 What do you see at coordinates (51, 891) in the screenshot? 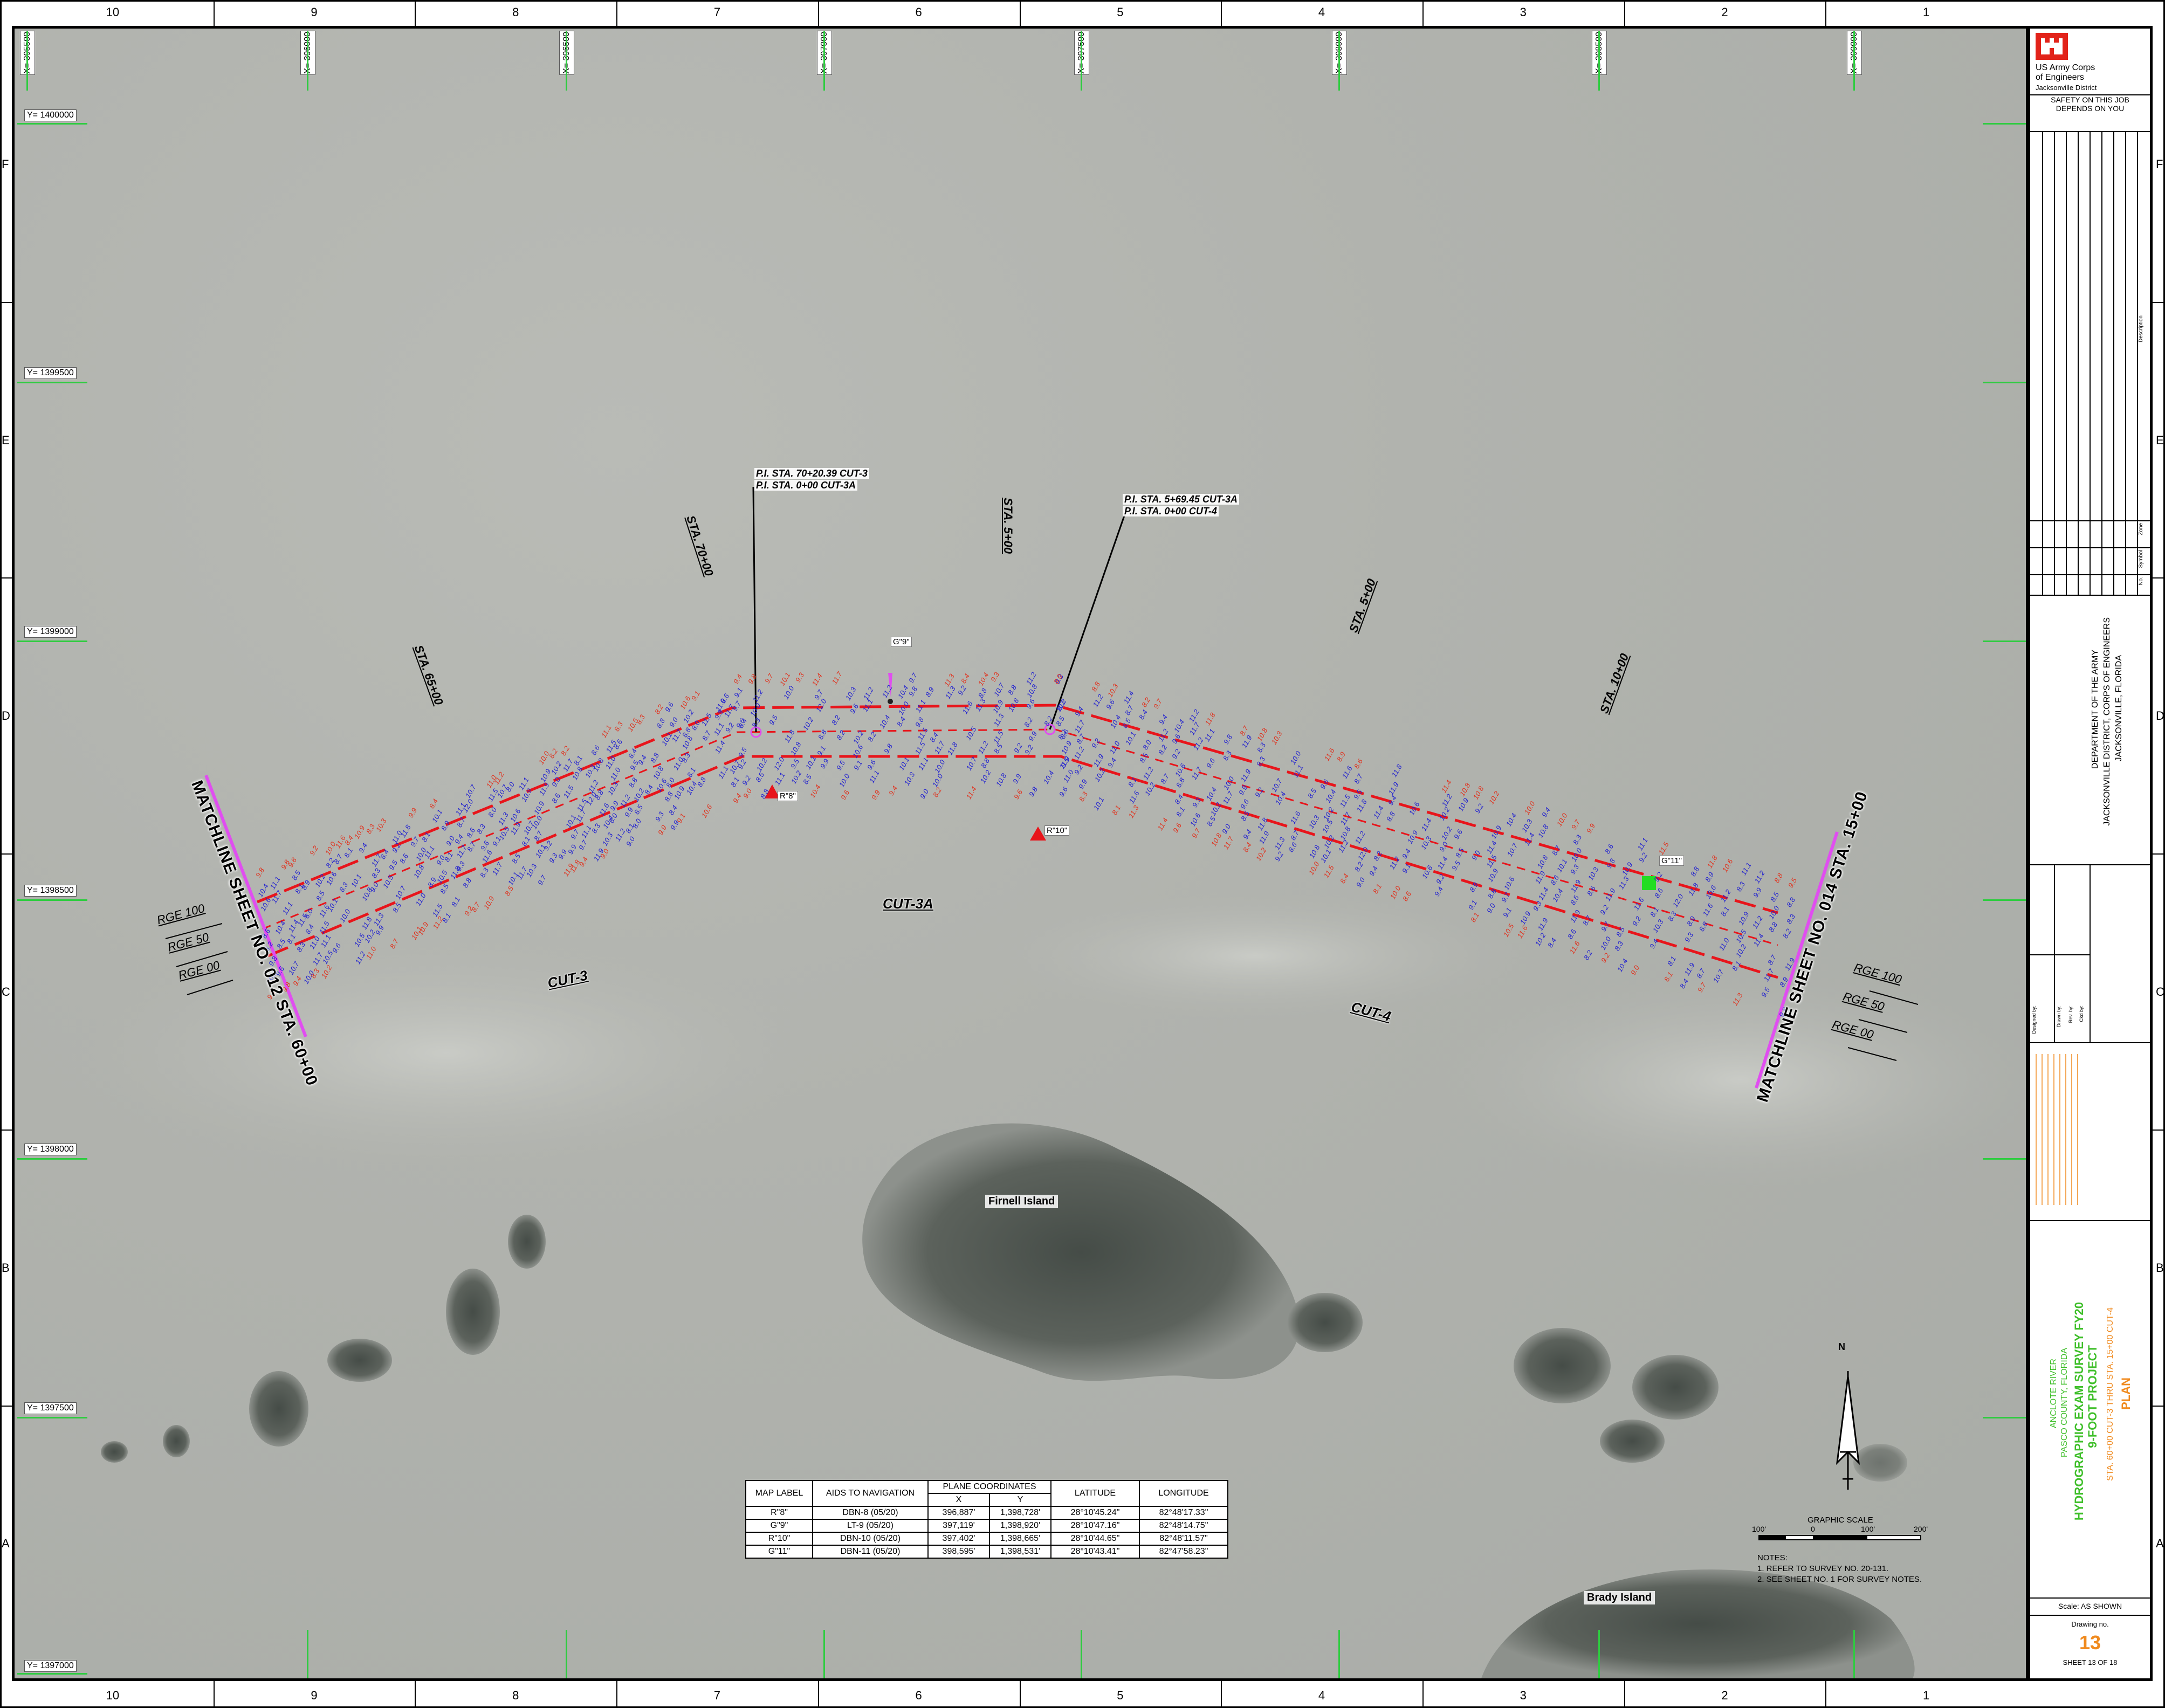
I see `grid-y-label: Y= 1398500` at bounding box center [51, 891].